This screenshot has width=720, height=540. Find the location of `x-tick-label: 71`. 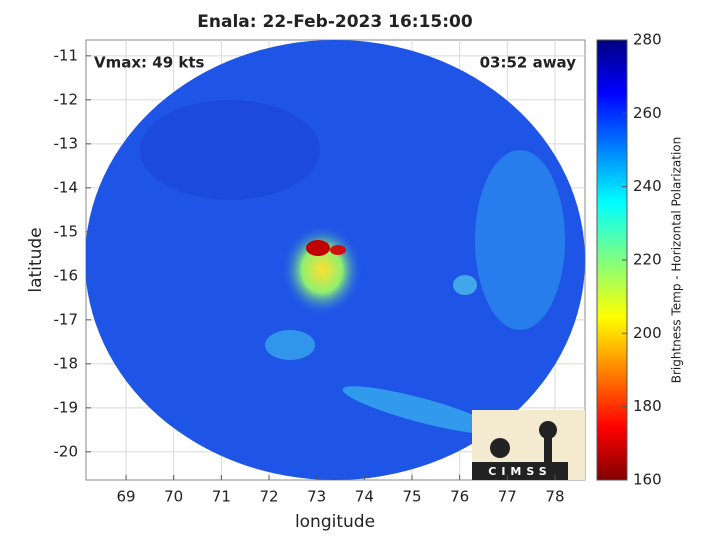

x-tick-label: 71 is located at coordinates (221, 497).